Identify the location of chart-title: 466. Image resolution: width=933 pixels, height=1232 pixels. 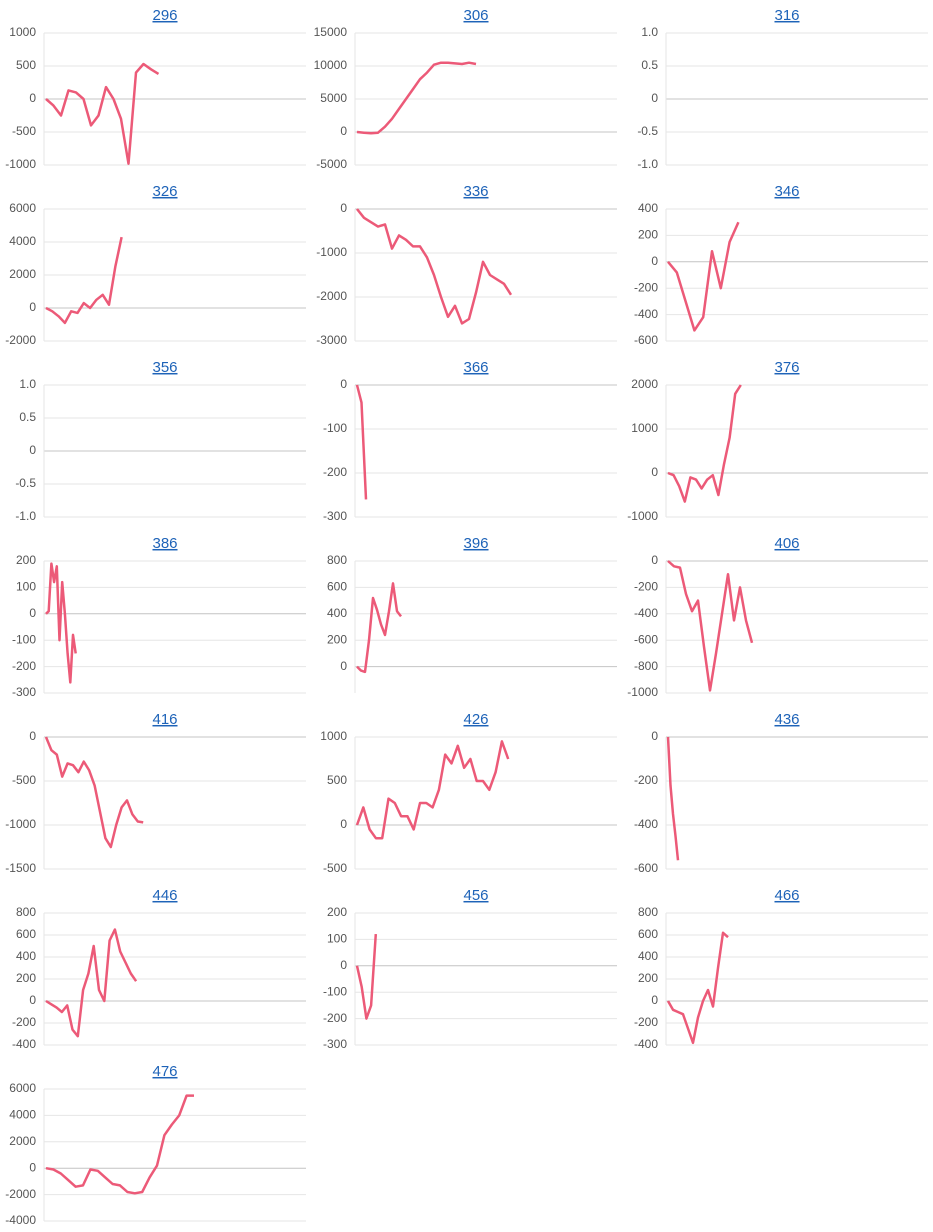
(786, 895).